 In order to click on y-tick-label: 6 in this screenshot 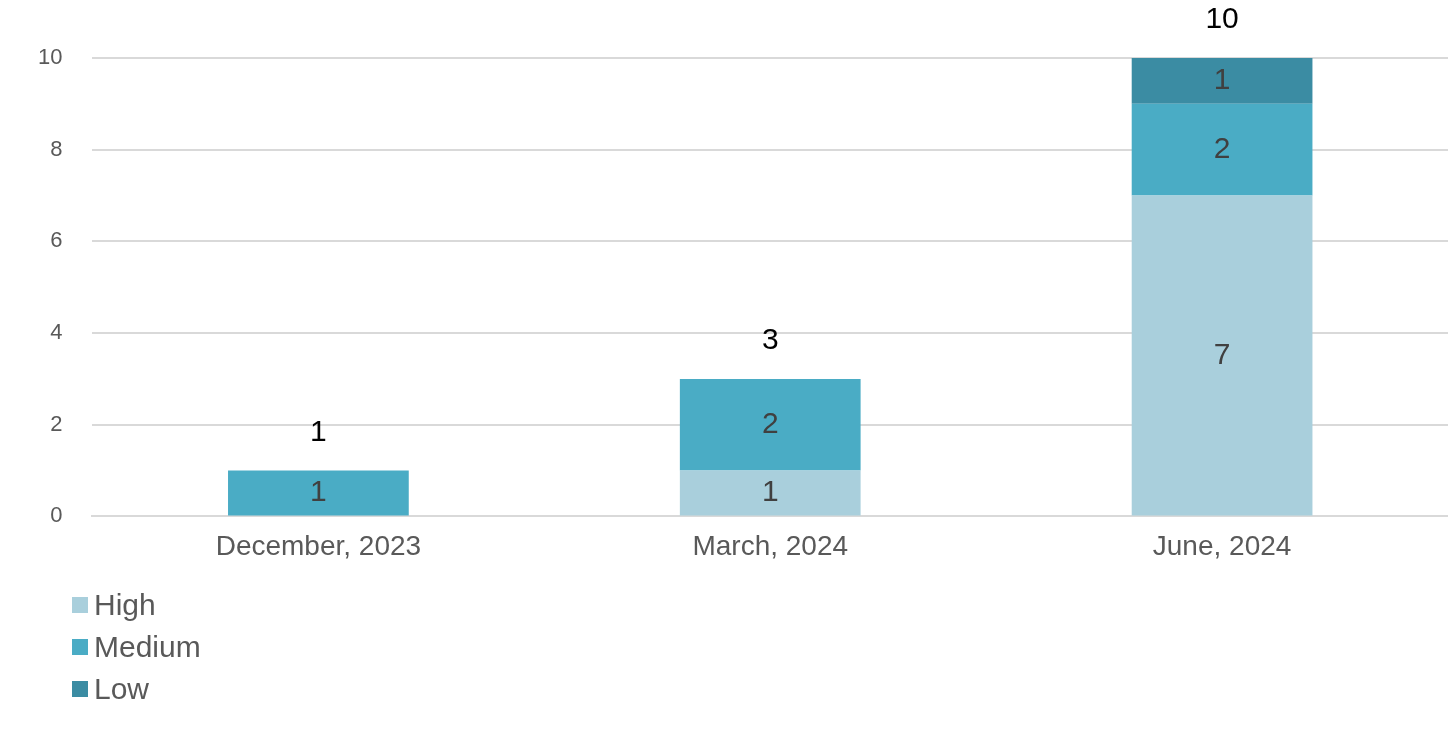, I will do `click(56, 240)`.